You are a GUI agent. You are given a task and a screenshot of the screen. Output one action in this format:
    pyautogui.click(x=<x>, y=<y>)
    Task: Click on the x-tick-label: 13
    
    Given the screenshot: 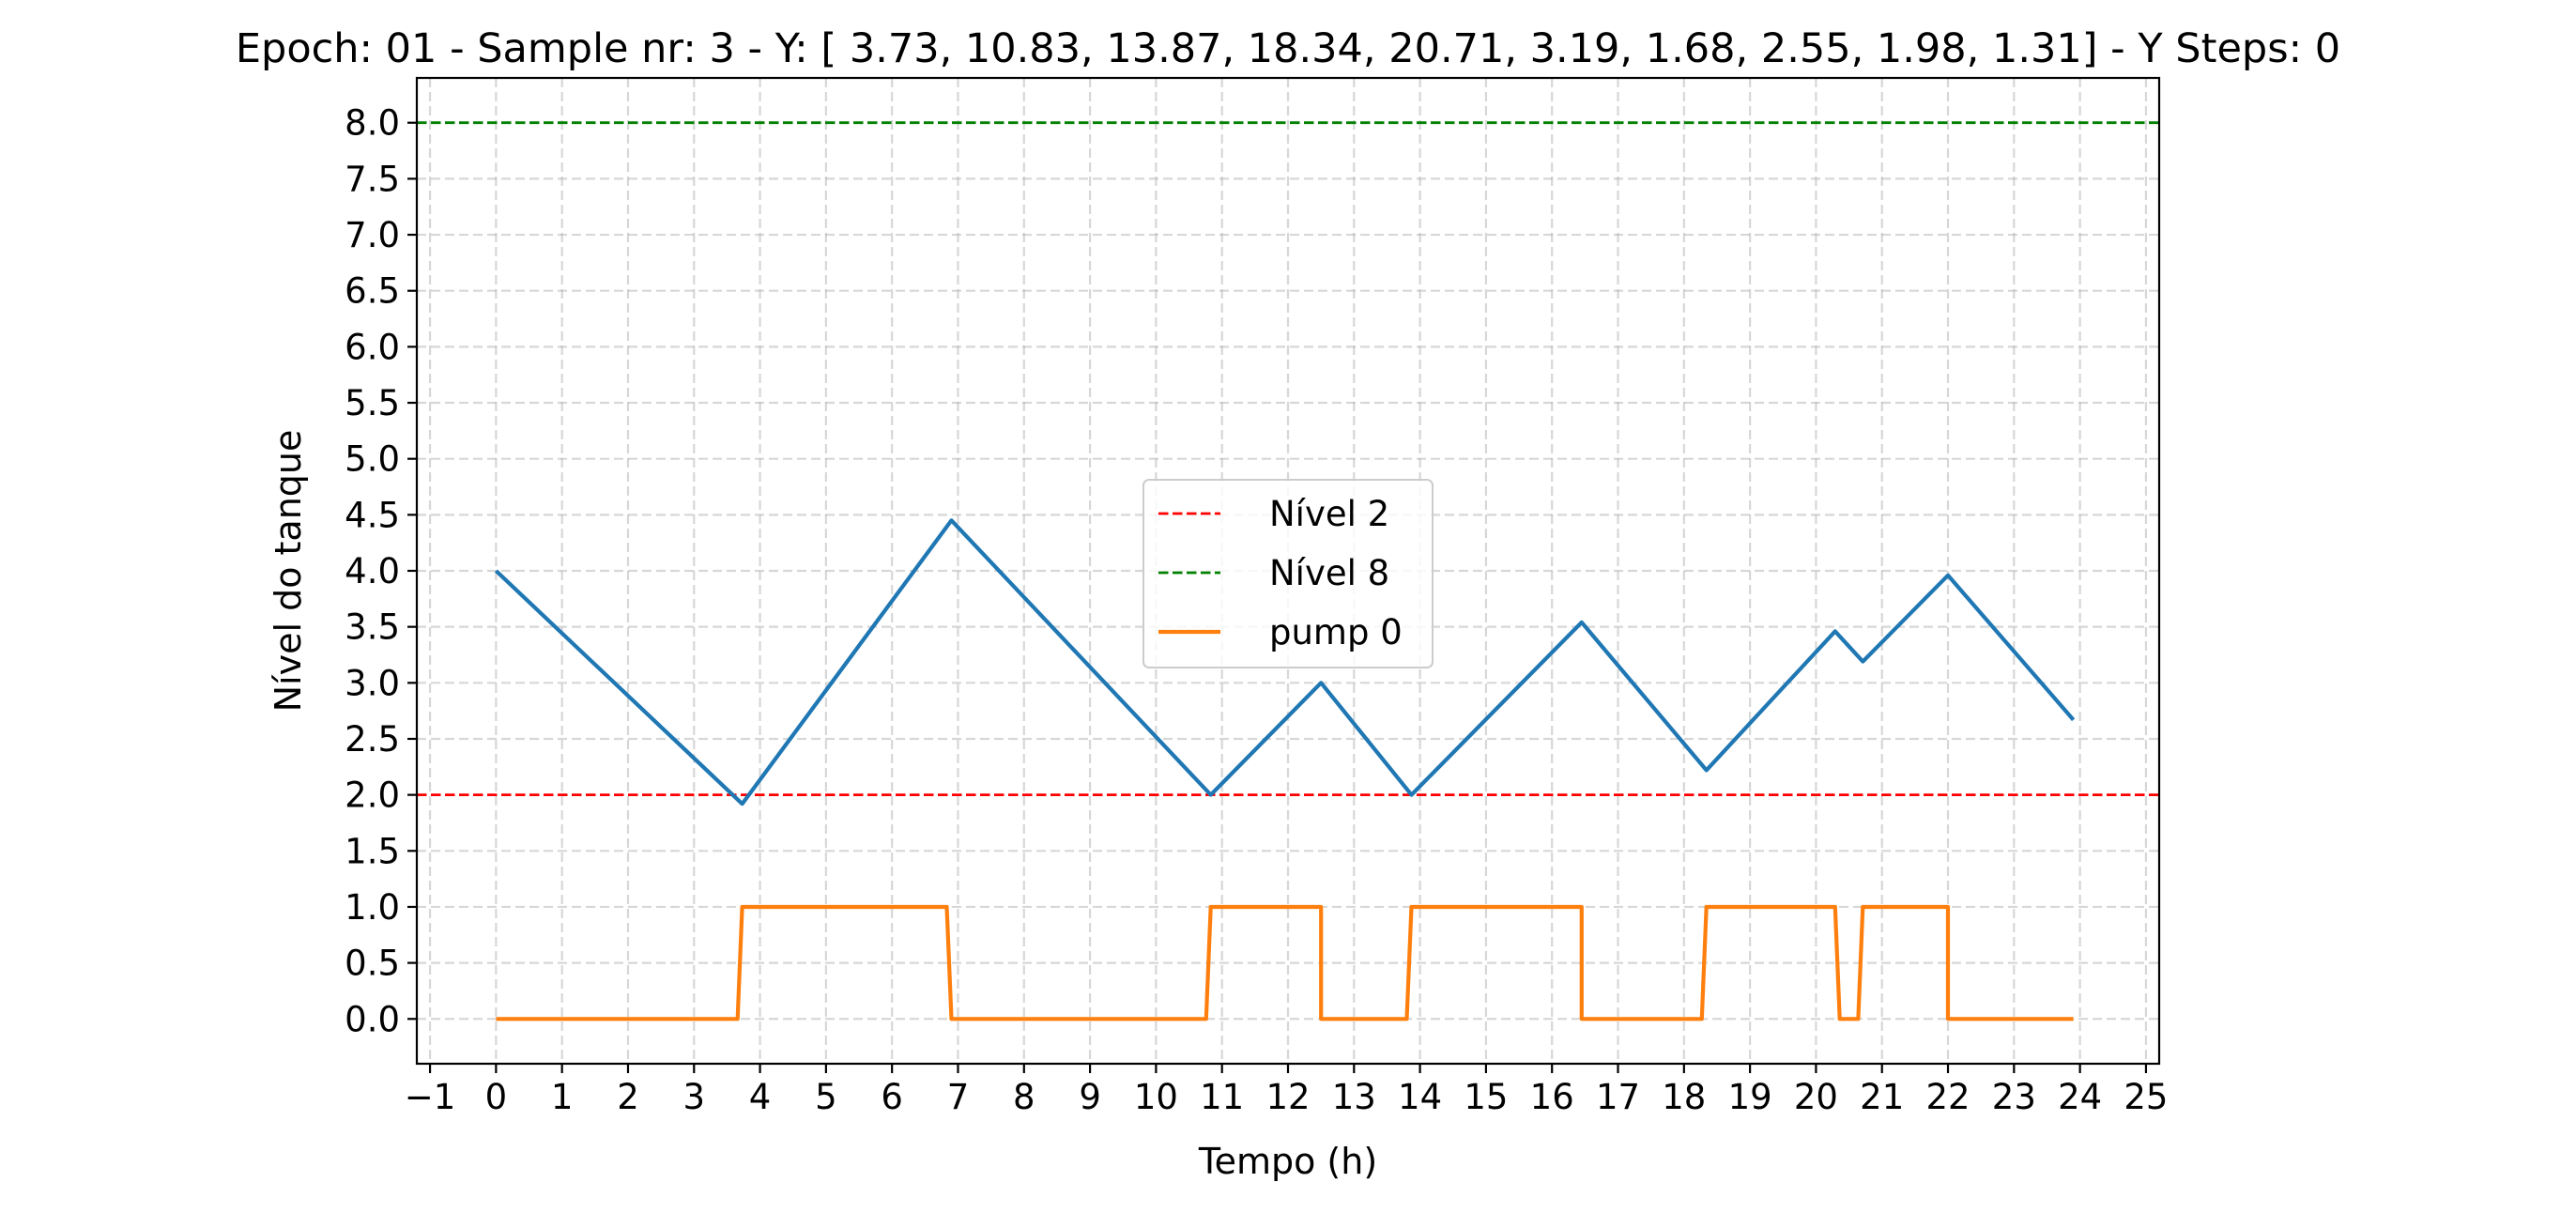 What is the action you would take?
    pyautogui.click(x=1354, y=1097)
    